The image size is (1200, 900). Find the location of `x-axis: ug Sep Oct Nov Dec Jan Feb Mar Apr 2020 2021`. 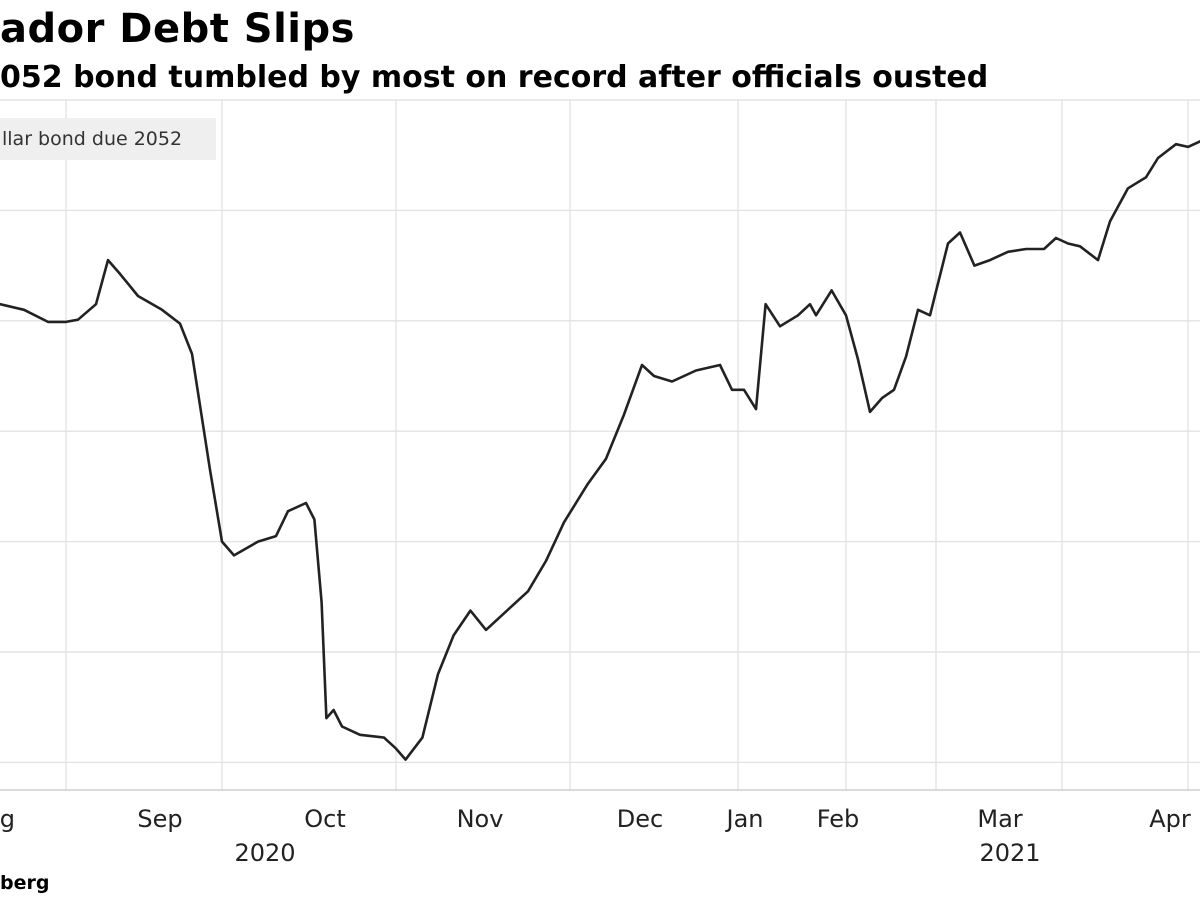

x-axis: ug Sep Oct Nov Dec Jan Feb Mar Apr 2020 2021 is located at coordinates (595, 836).